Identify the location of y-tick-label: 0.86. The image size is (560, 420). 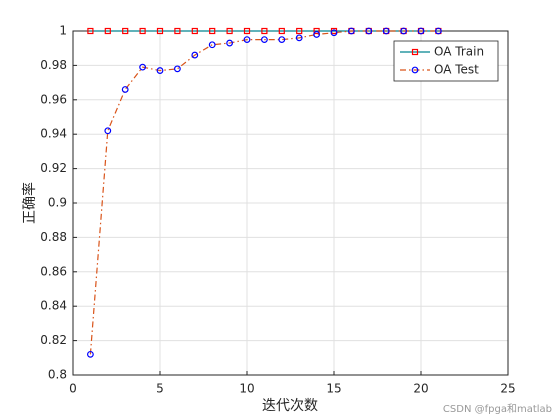
(53, 271).